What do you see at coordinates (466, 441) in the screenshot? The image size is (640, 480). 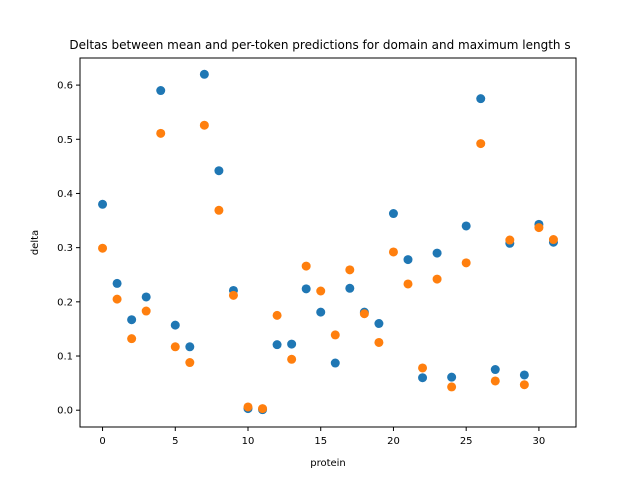 I see `x-tick-label: 25` at bounding box center [466, 441].